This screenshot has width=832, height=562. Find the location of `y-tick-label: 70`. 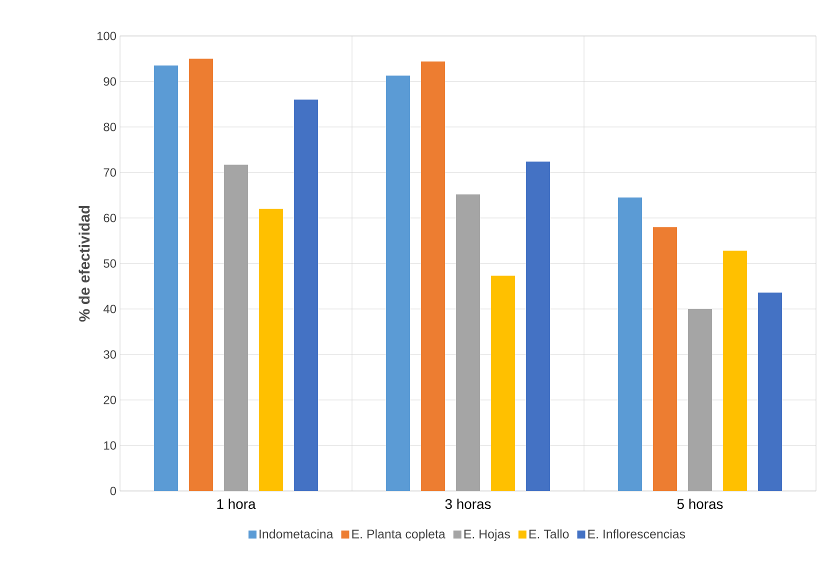

y-tick-label: 70 is located at coordinates (110, 172).